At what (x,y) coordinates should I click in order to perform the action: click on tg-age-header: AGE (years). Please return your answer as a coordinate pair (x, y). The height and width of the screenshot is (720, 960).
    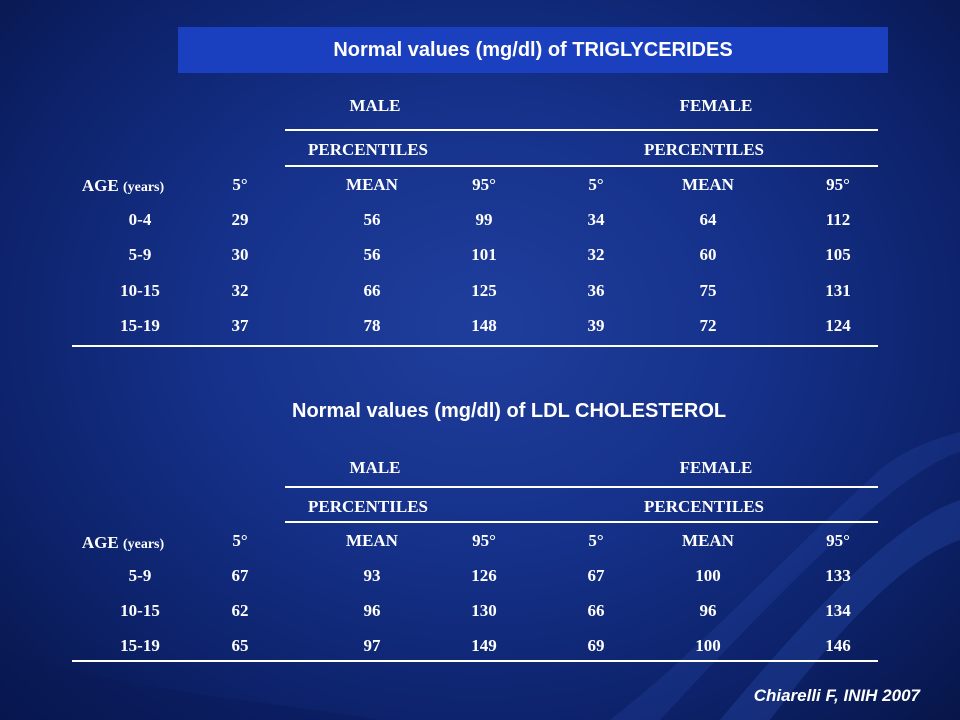
    Looking at the image, I should click on (123, 185).